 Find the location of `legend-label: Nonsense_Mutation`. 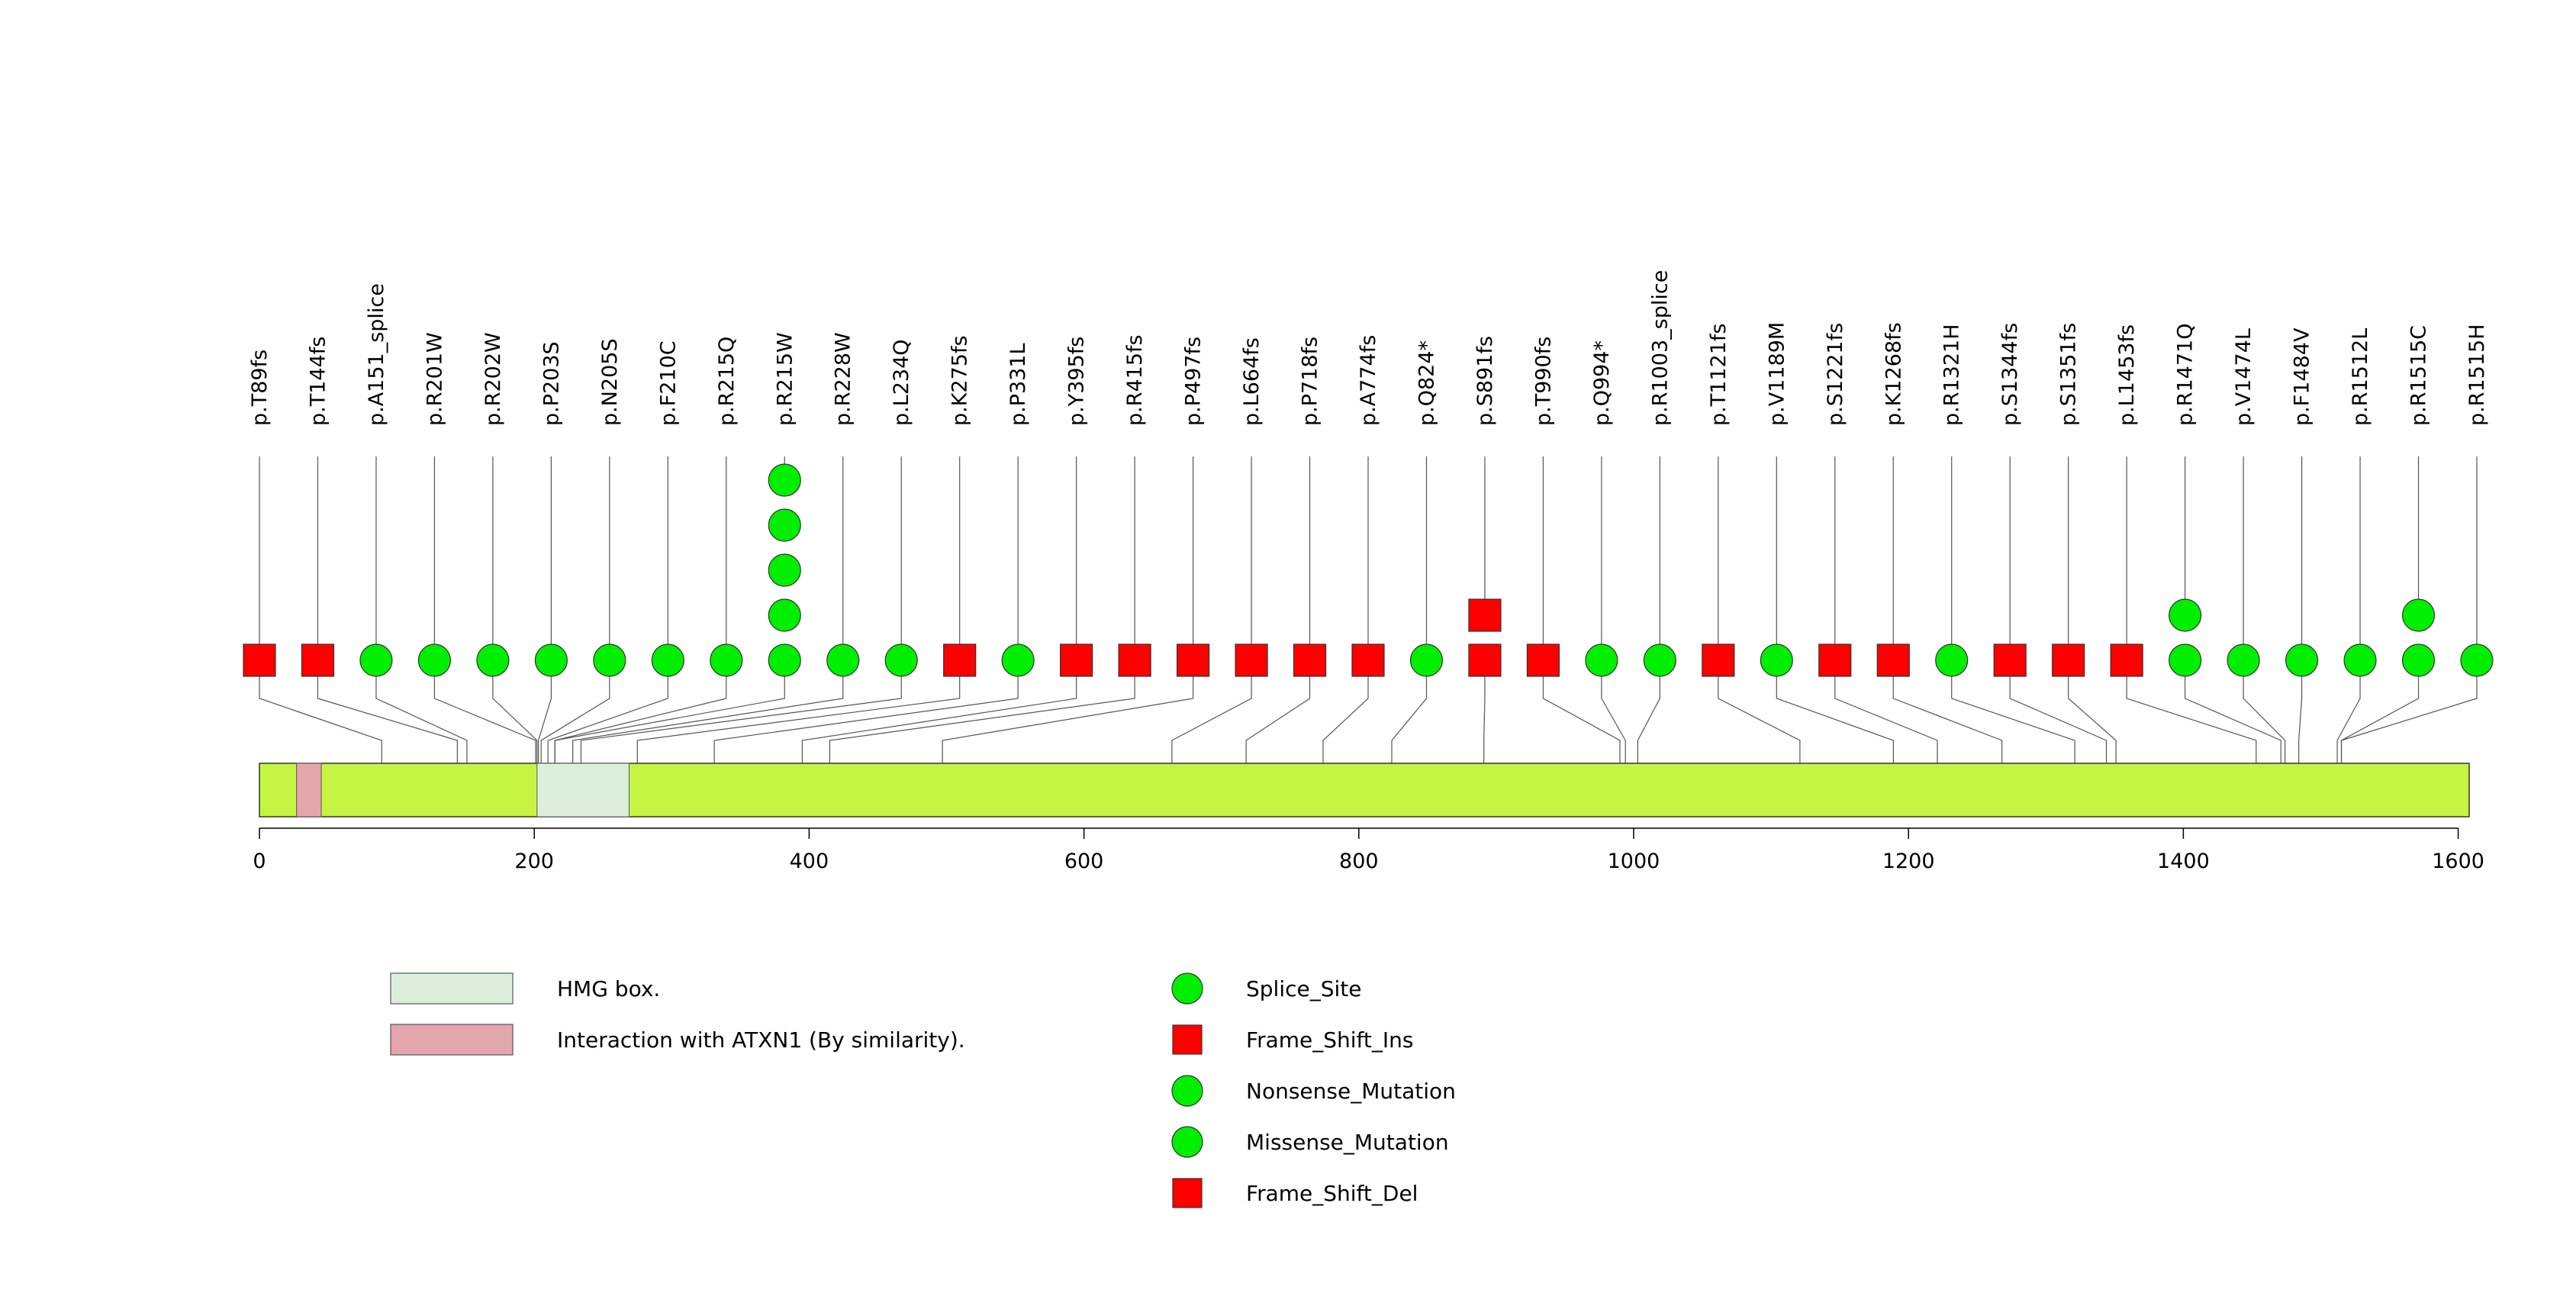

legend-label: Nonsense_Mutation is located at coordinates (1351, 1091).